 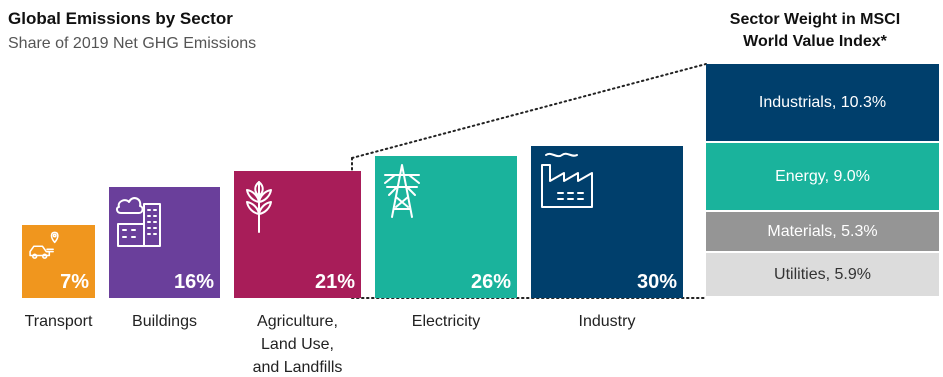 What do you see at coordinates (120, 18) in the screenshot?
I see `chart-title: Global Emissions by Sector` at bounding box center [120, 18].